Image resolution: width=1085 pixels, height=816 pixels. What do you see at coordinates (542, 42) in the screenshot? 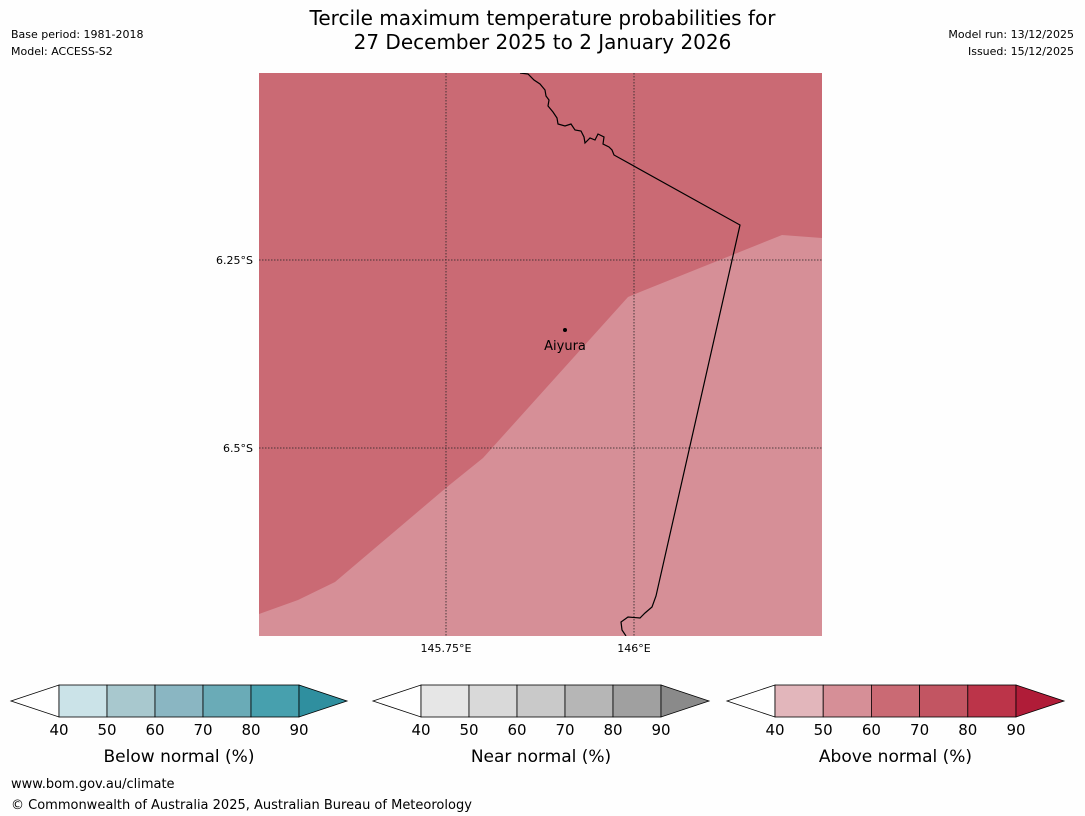
I see `map-title-line2: 27 December 2025 to 2 January 2026` at bounding box center [542, 42].